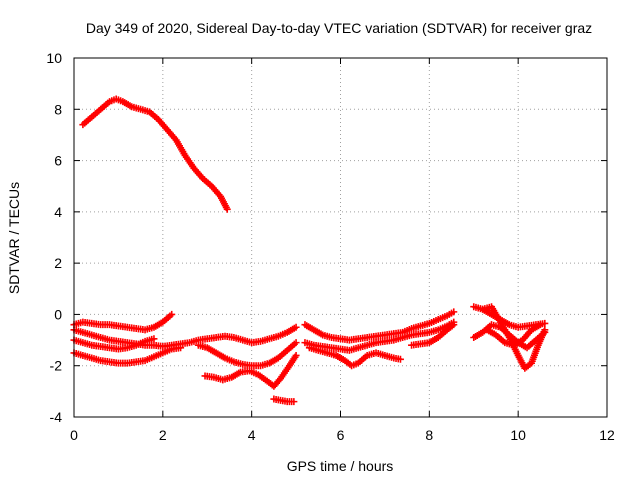 The height and width of the screenshot is (480, 640). What do you see at coordinates (58, 263) in the screenshot?
I see `y-tick-label: 2` at bounding box center [58, 263].